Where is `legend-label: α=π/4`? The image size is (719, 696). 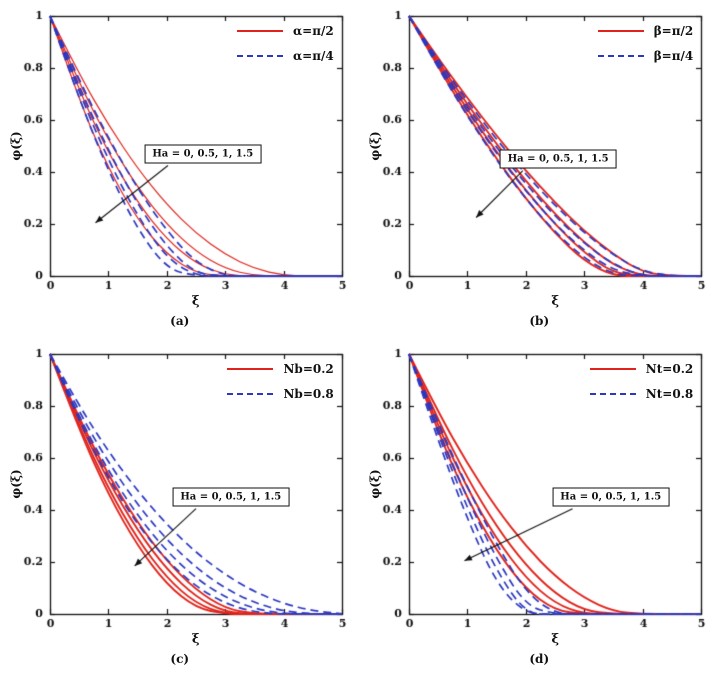 legend-label: α=π/4 is located at coordinates (313, 56).